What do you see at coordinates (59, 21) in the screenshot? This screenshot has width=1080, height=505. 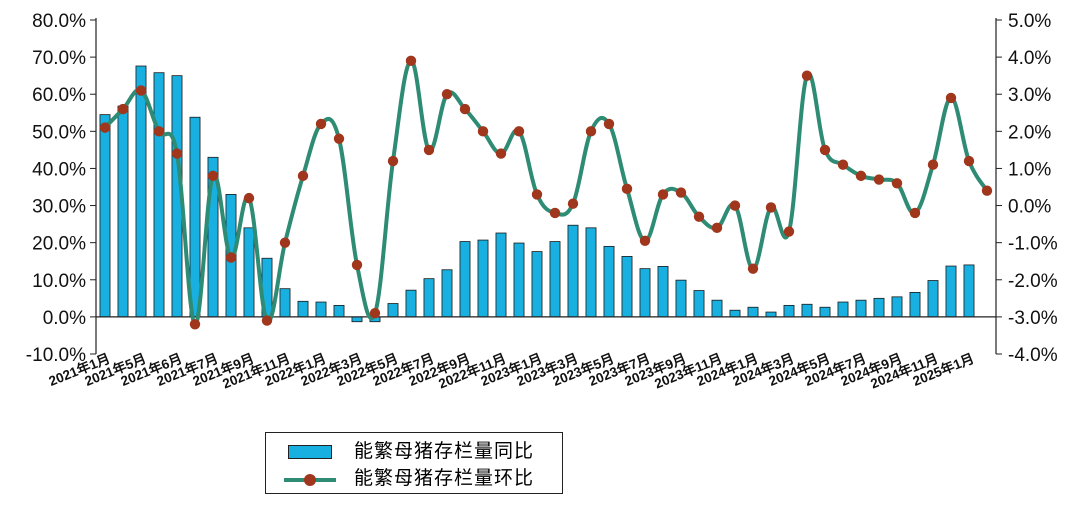 I see `left-tick-label: 80.0%` at bounding box center [59, 21].